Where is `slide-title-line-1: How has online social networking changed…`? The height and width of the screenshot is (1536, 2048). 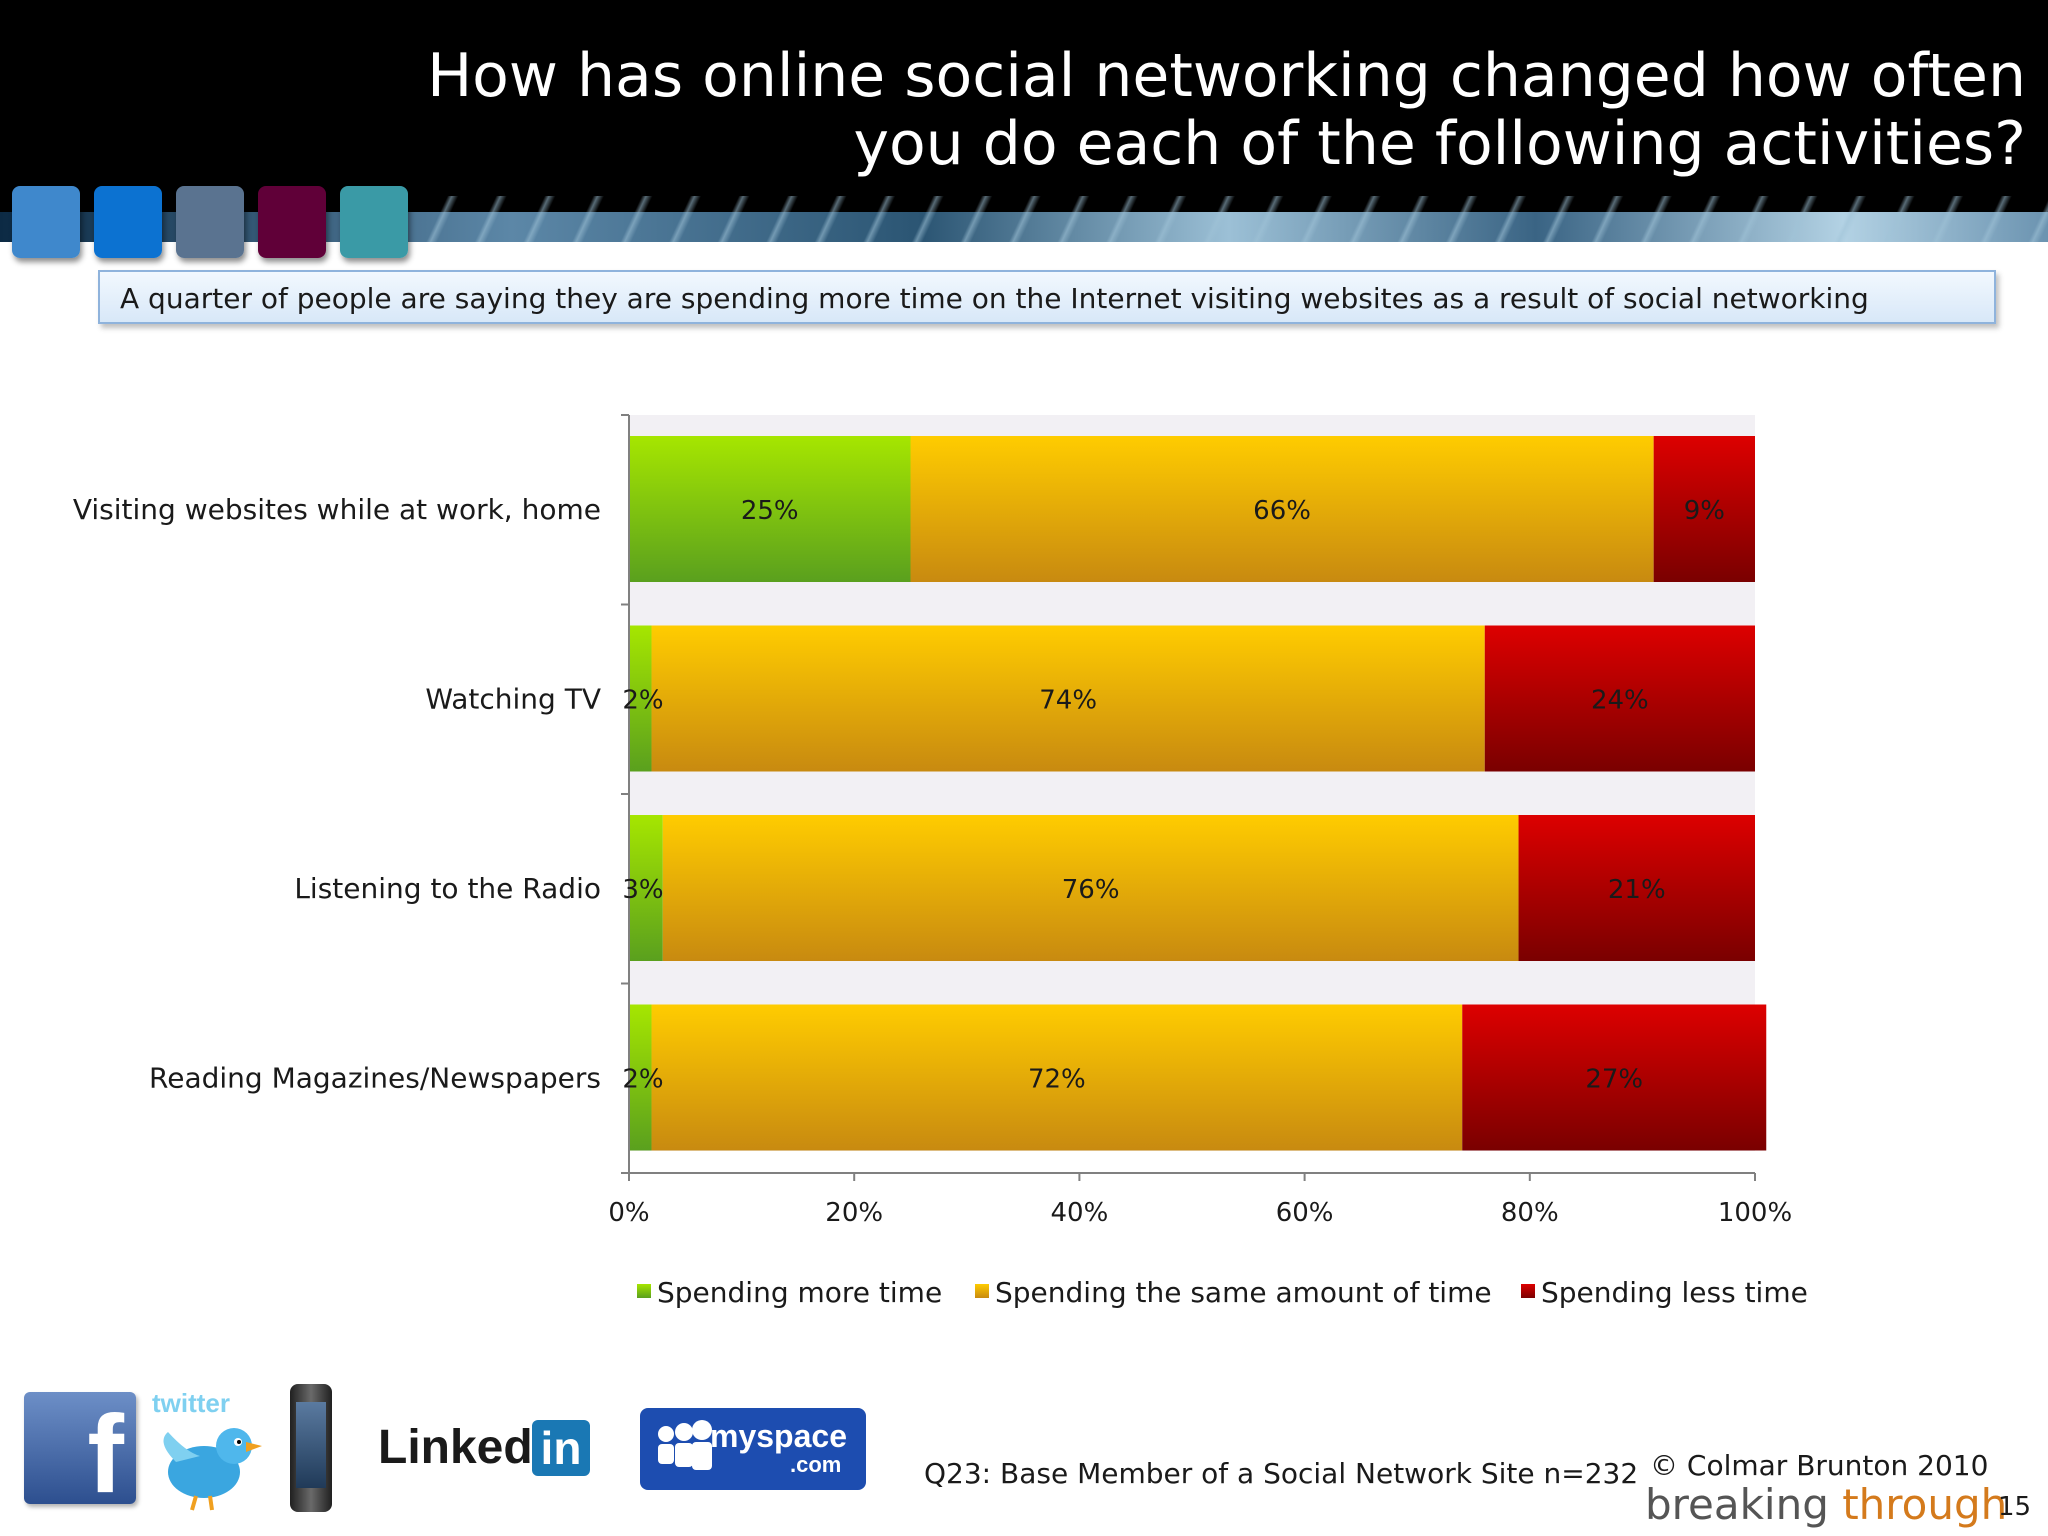 slide-title-line-1: How has online social networking changed… is located at coordinates (1226, 76).